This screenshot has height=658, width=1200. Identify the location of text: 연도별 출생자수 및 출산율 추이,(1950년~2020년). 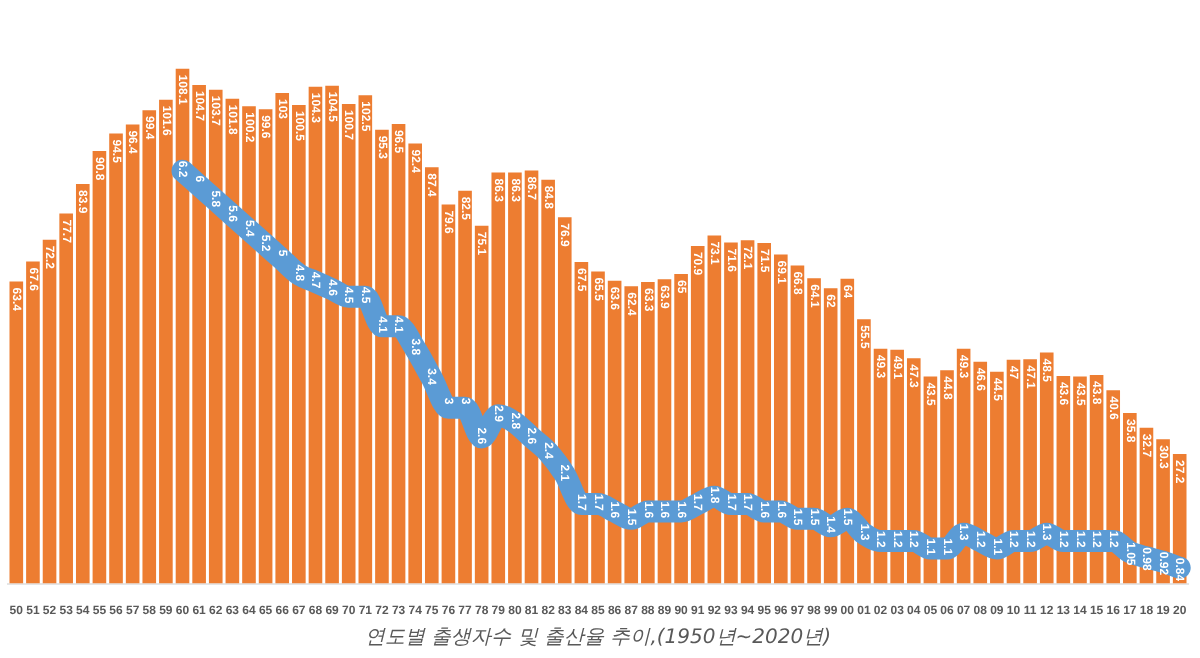
(598, 638).